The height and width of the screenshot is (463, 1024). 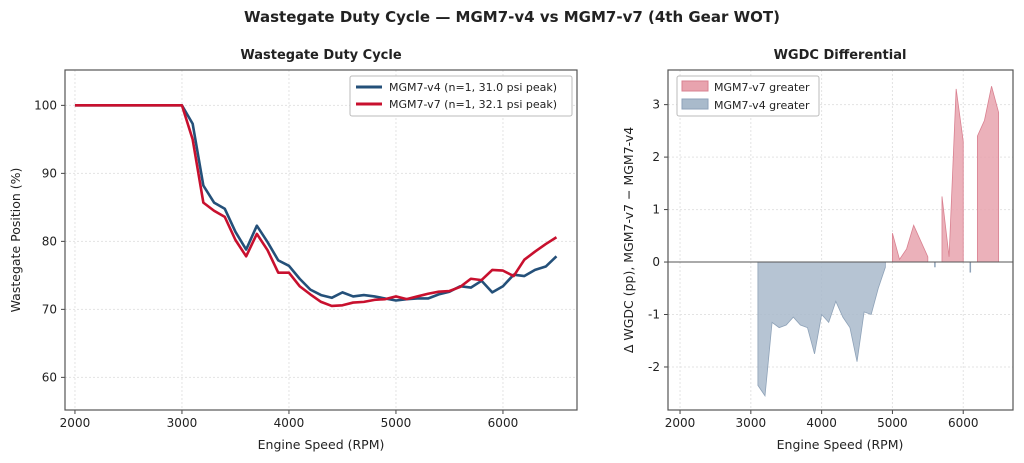 I want to click on y-tick-label: 80, so click(x=49, y=241).